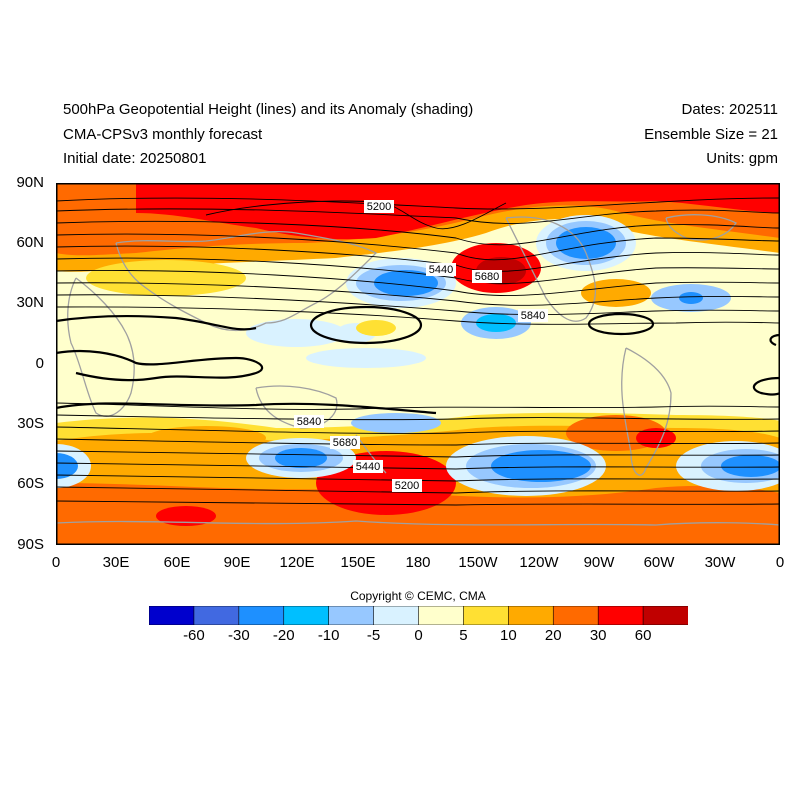 The width and height of the screenshot is (800, 800). I want to click on colorbar-label: -60, so click(194, 635).